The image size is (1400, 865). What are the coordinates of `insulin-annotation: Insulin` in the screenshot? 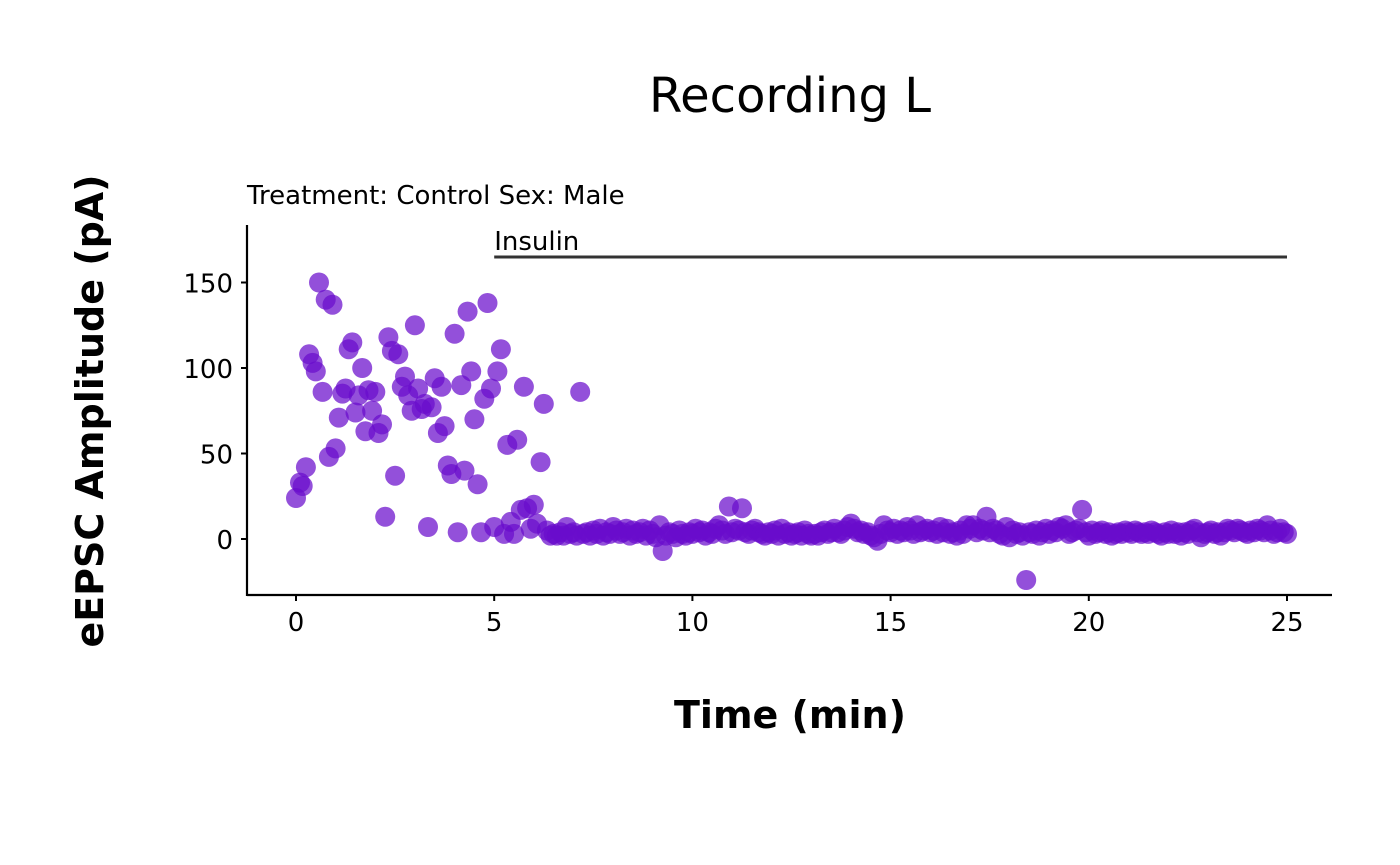 It's located at (890, 243).